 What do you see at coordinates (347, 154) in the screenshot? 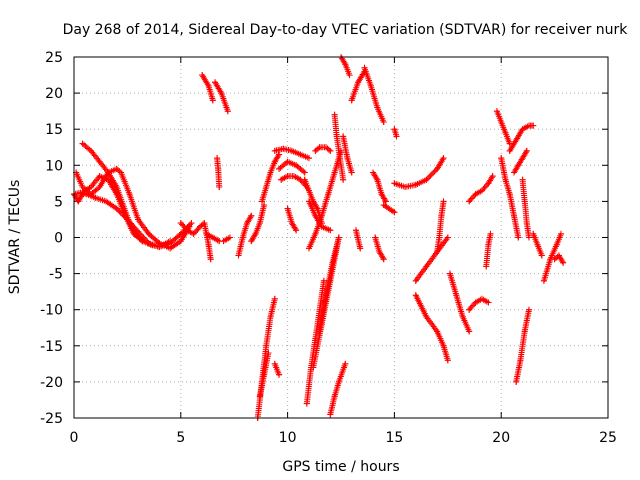
I see `data-series-t24` at bounding box center [347, 154].